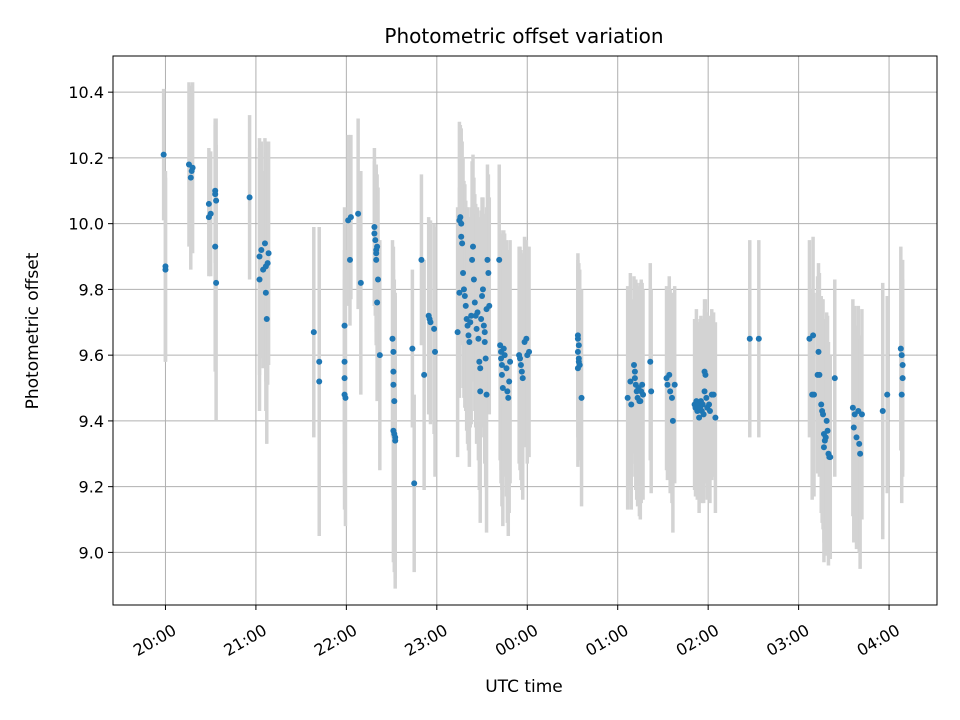 The image size is (960, 720). Describe the element at coordinates (91, 552) in the screenshot. I see `y-tick-label: 9.0` at that location.